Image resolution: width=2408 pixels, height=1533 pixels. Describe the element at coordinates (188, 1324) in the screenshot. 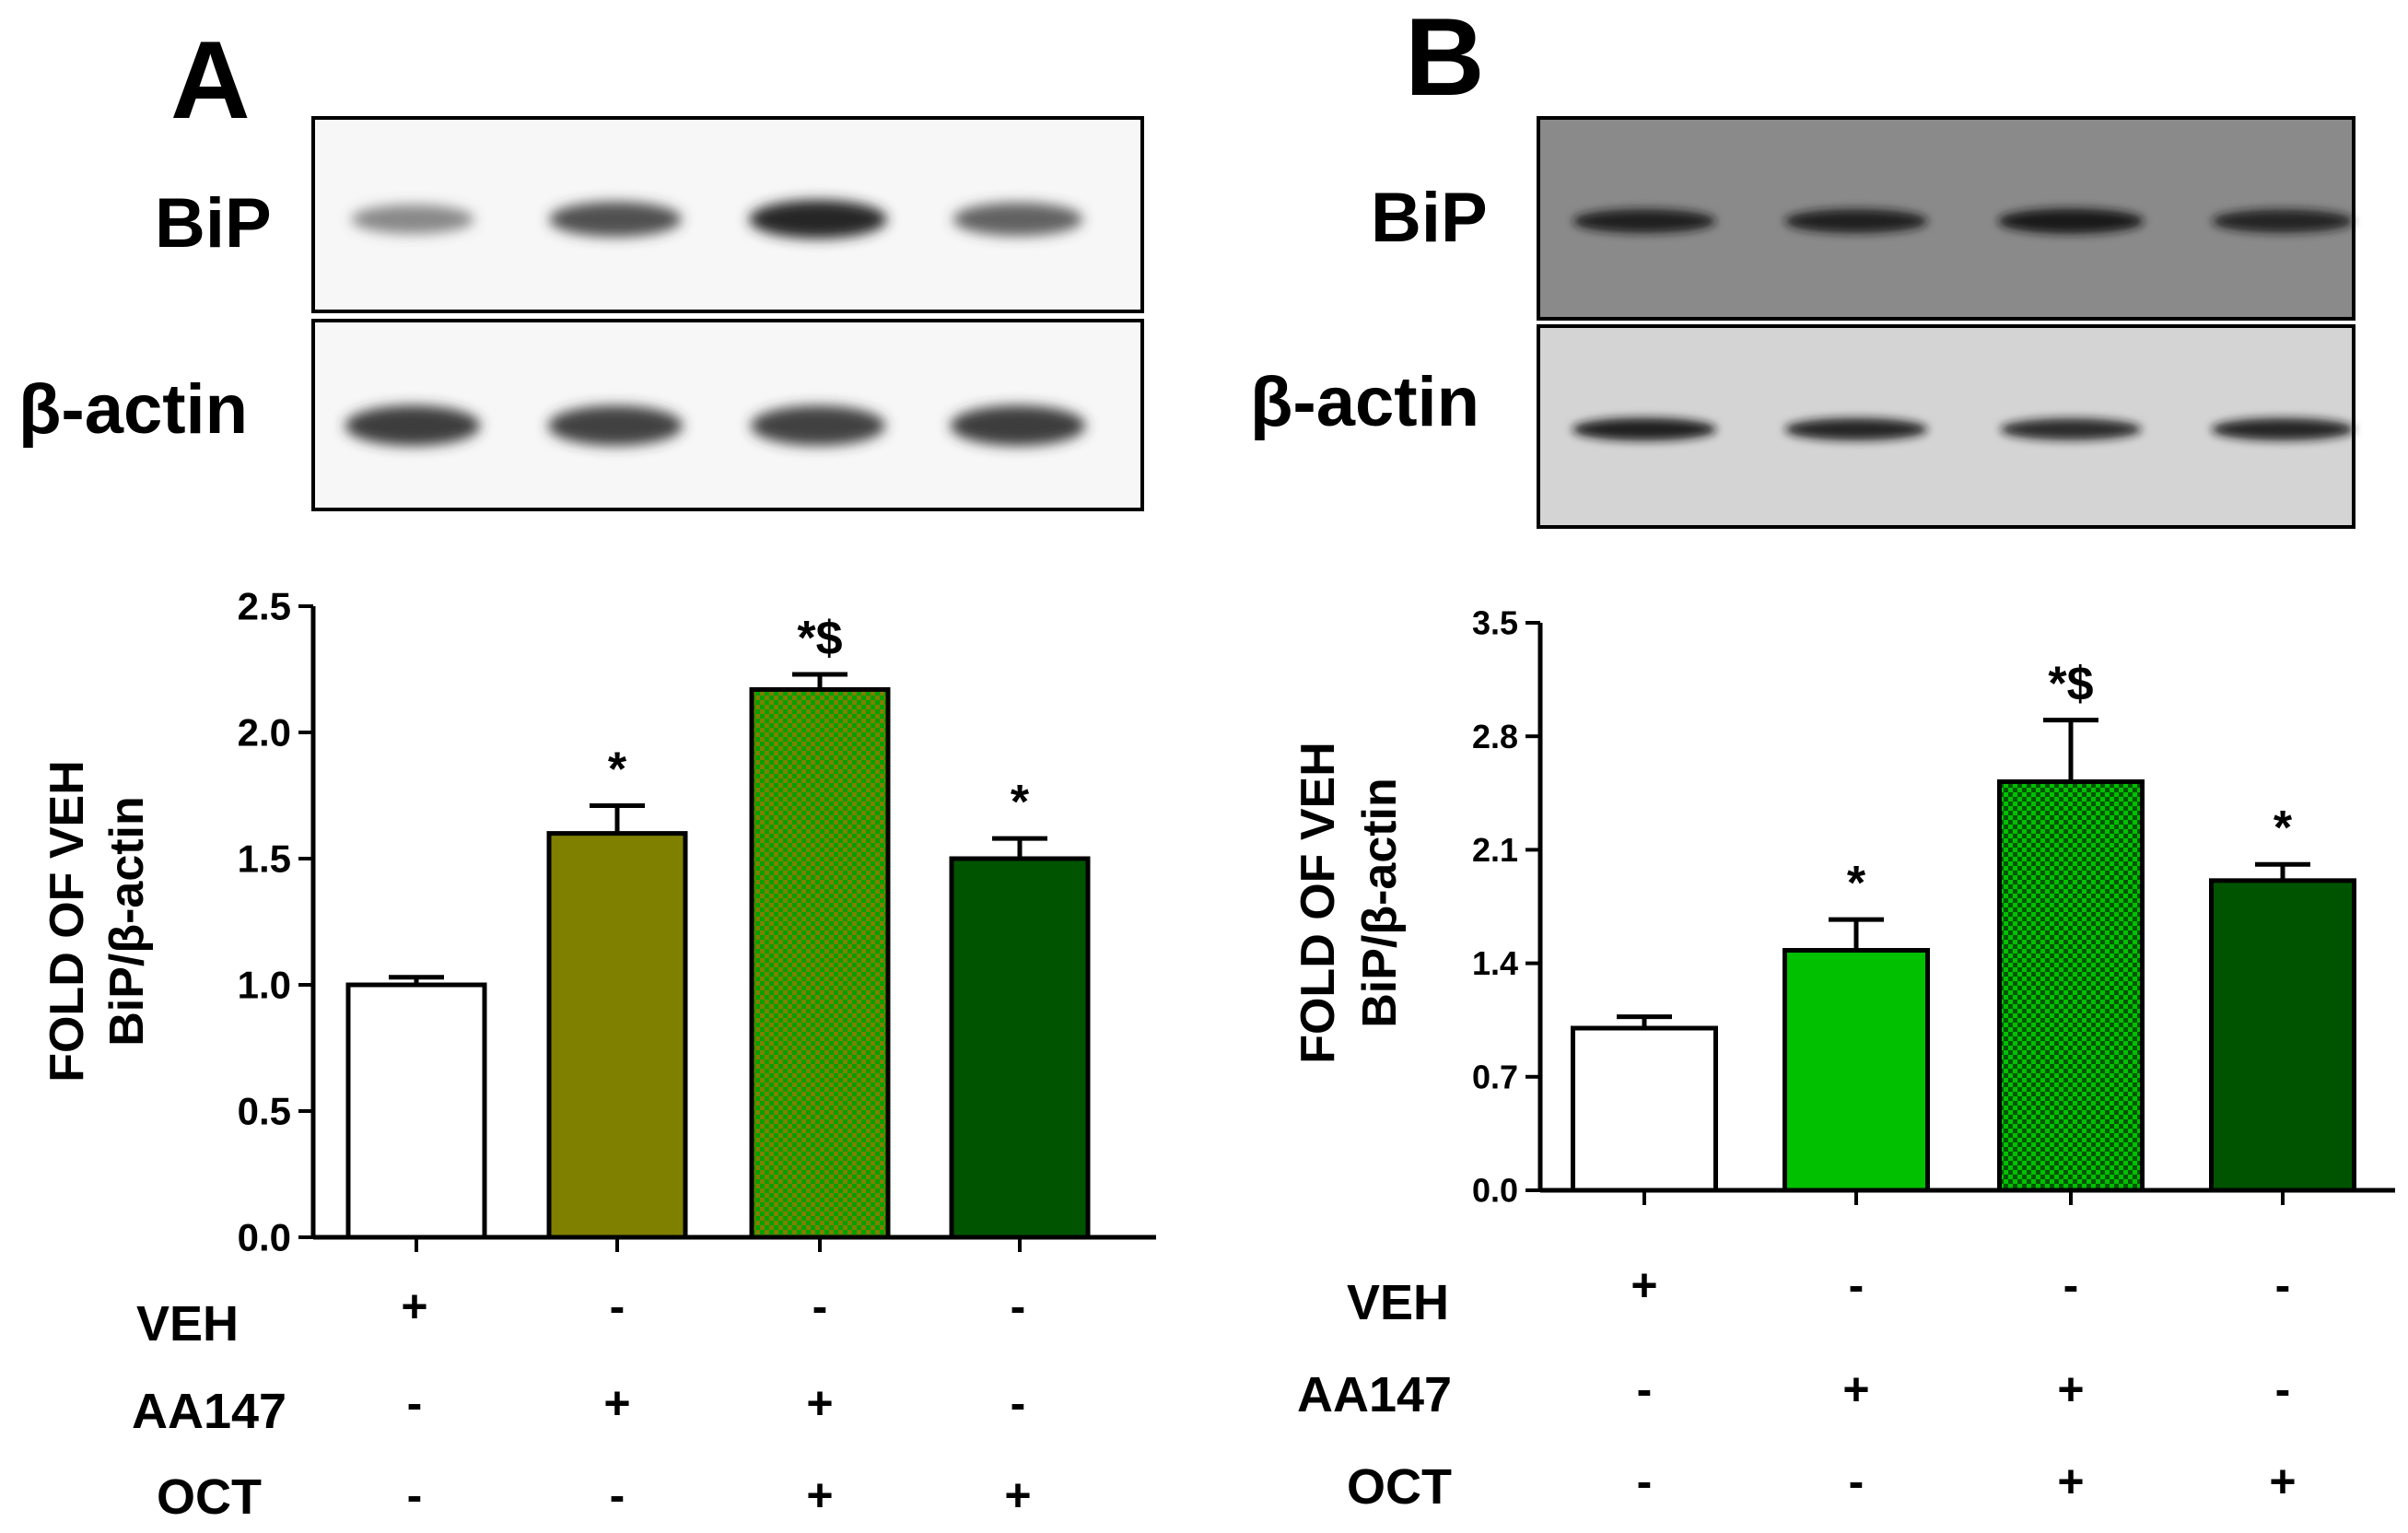

I see `panel-a-row-label-veh: VEH` at that location.